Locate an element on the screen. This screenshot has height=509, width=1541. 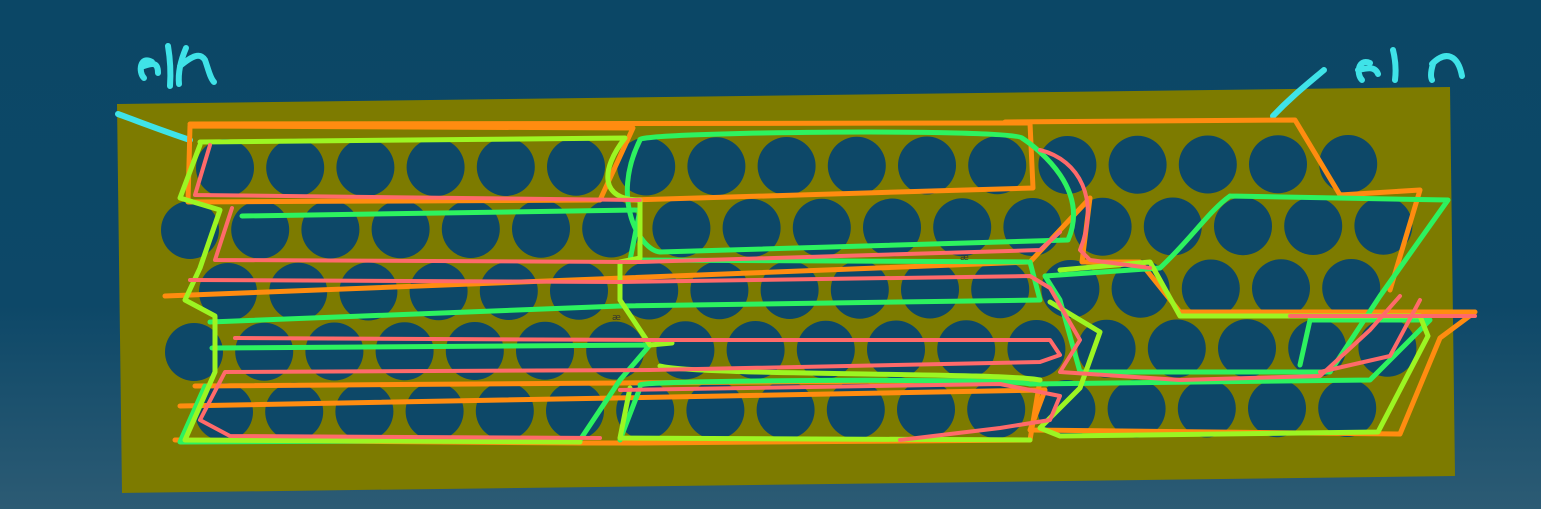
hole-r4-c5 is located at coordinates (474, 351).